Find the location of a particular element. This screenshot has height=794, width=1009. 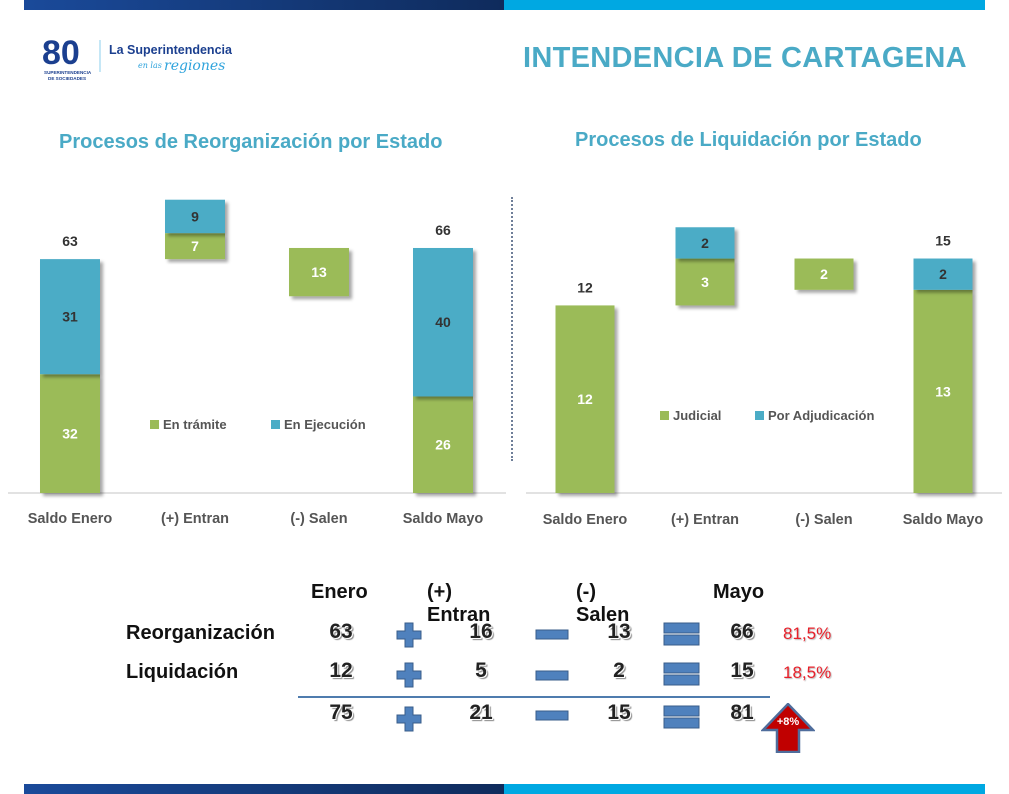

total-enero: 75 is located at coordinates (341, 712).